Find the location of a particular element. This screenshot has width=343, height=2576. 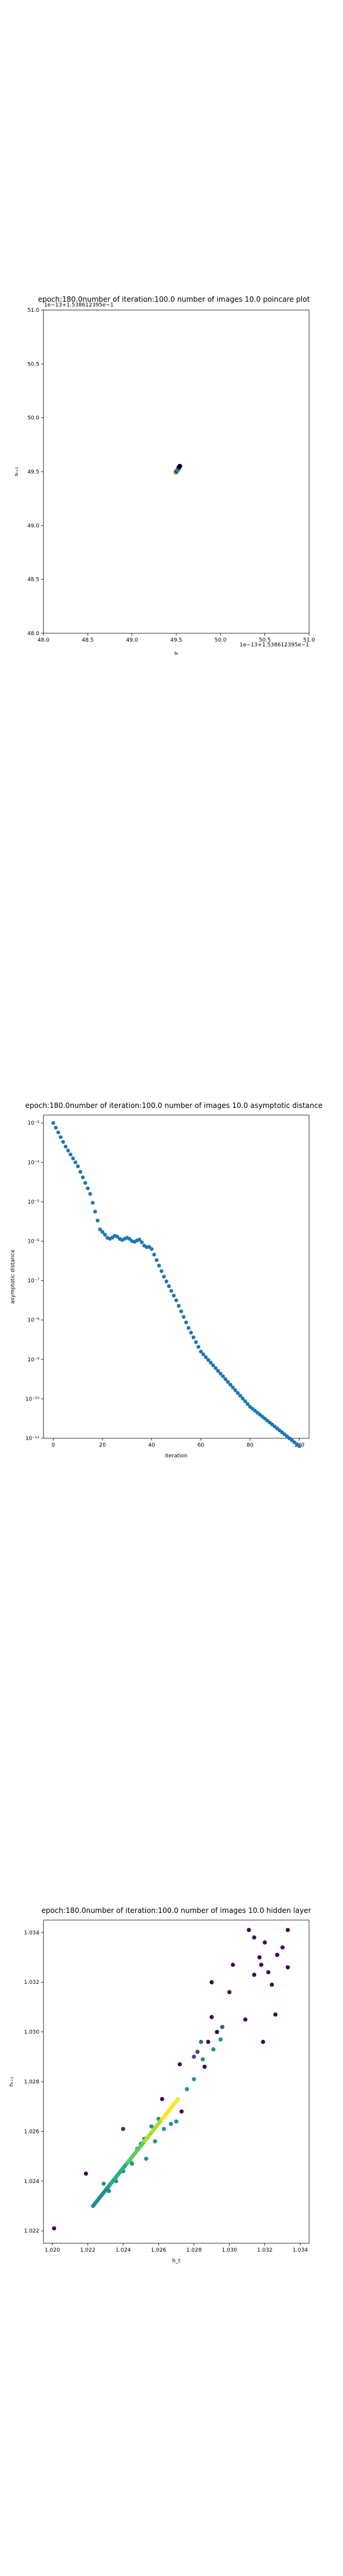

poincare-y-tick-label: 49.0 is located at coordinates (33, 526).